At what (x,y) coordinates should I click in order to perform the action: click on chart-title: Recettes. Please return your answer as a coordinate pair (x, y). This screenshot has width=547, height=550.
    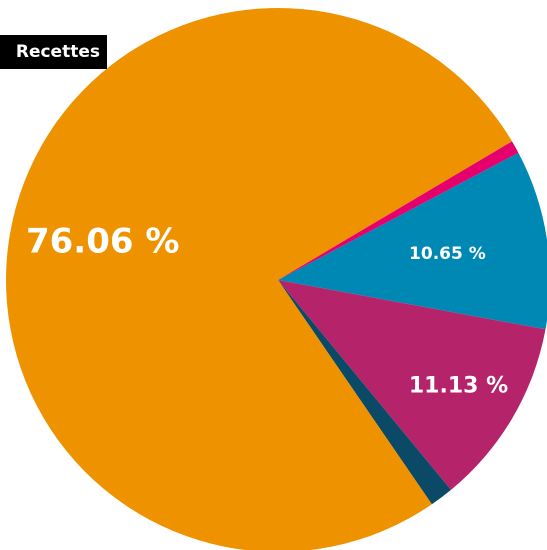
    Looking at the image, I should click on (57, 52).